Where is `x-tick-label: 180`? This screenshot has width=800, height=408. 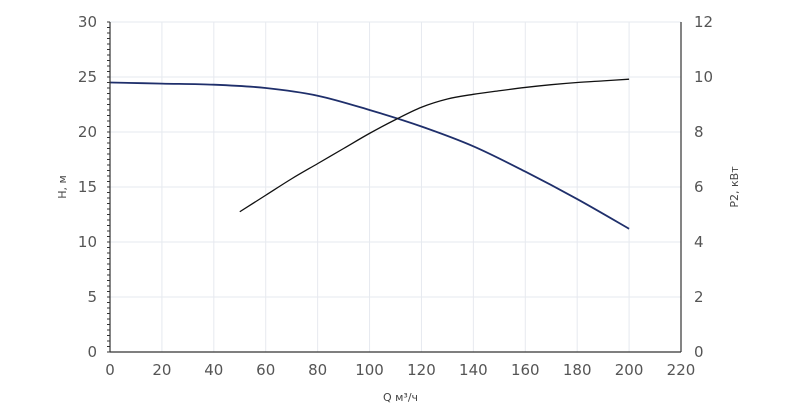
x-tick-label: 180 is located at coordinates (577, 370).